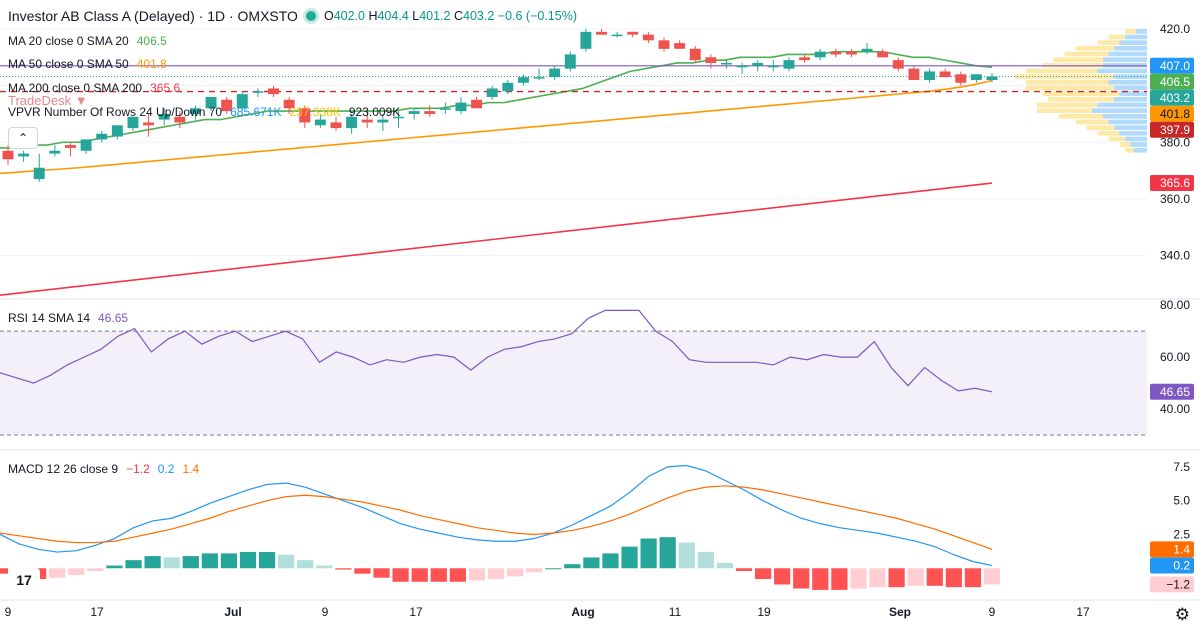 This screenshot has height=630, width=1200. I want to click on y-tick-label: 360.0, so click(1175, 199).